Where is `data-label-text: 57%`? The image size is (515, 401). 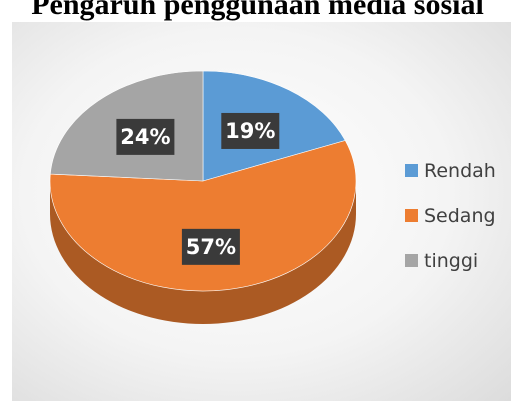
data-label-text: 57% is located at coordinates (211, 247).